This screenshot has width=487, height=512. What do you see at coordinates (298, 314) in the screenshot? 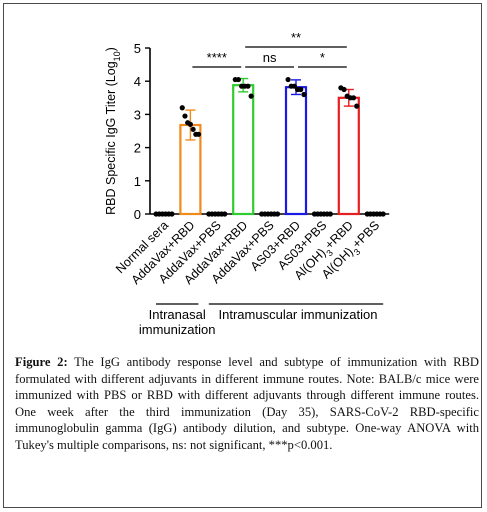
I see `group-label: Intramuscular immunization` at bounding box center [298, 314].